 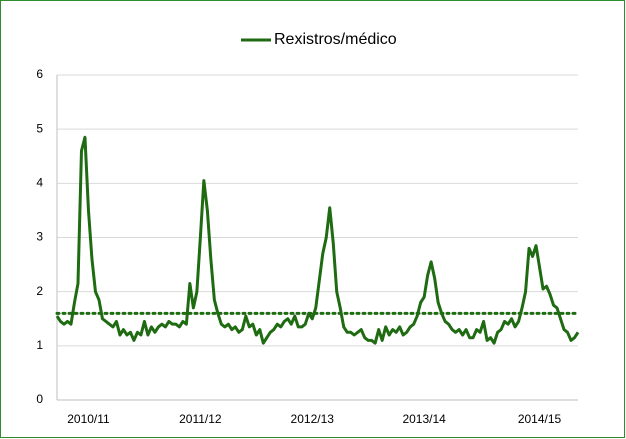 I want to click on x-tick-label: 2010/11, so click(x=88, y=419).